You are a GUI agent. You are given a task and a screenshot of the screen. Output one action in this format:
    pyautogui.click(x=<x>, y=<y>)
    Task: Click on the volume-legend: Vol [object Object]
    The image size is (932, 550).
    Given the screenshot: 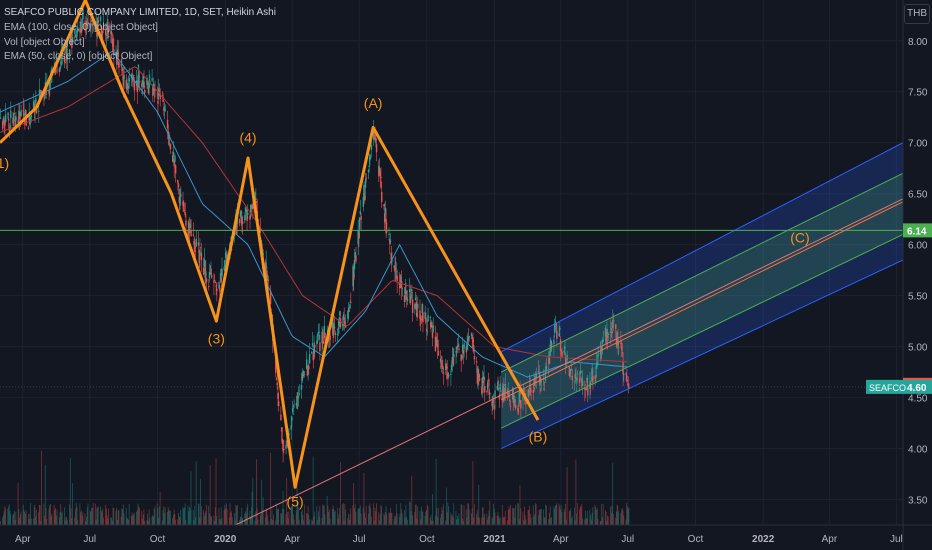 What is the action you would take?
    pyautogui.click(x=44, y=42)
    